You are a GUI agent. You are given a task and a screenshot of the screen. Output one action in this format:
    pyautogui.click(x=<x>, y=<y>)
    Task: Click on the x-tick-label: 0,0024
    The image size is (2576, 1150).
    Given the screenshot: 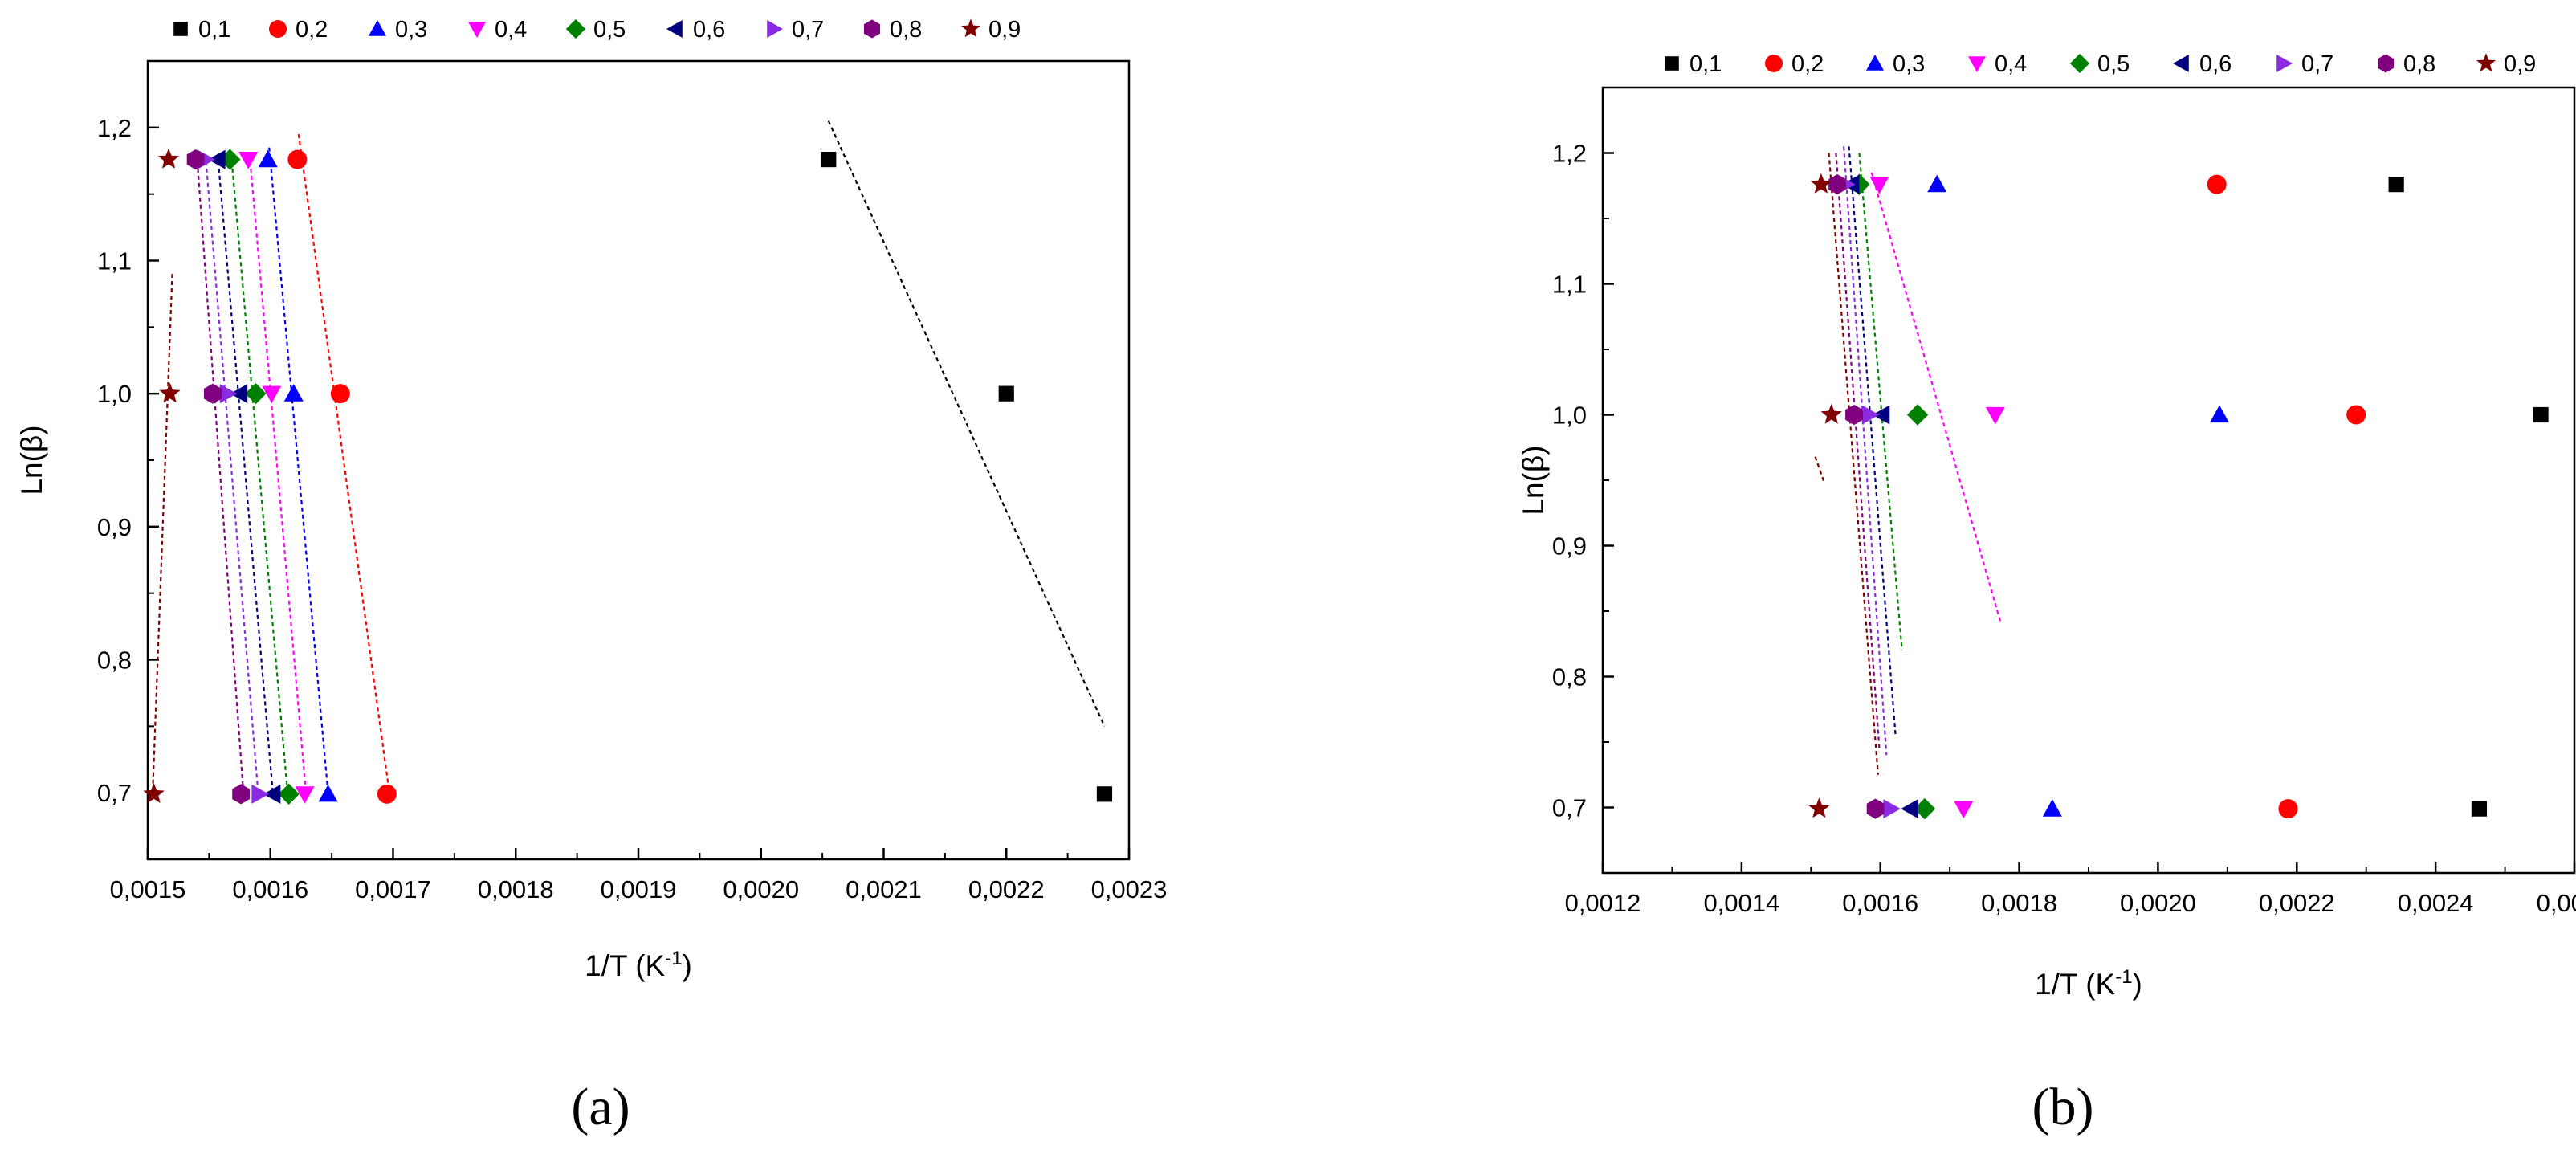 What is the action you would take?
    pyautogui.click(x=2436, y=903)
    